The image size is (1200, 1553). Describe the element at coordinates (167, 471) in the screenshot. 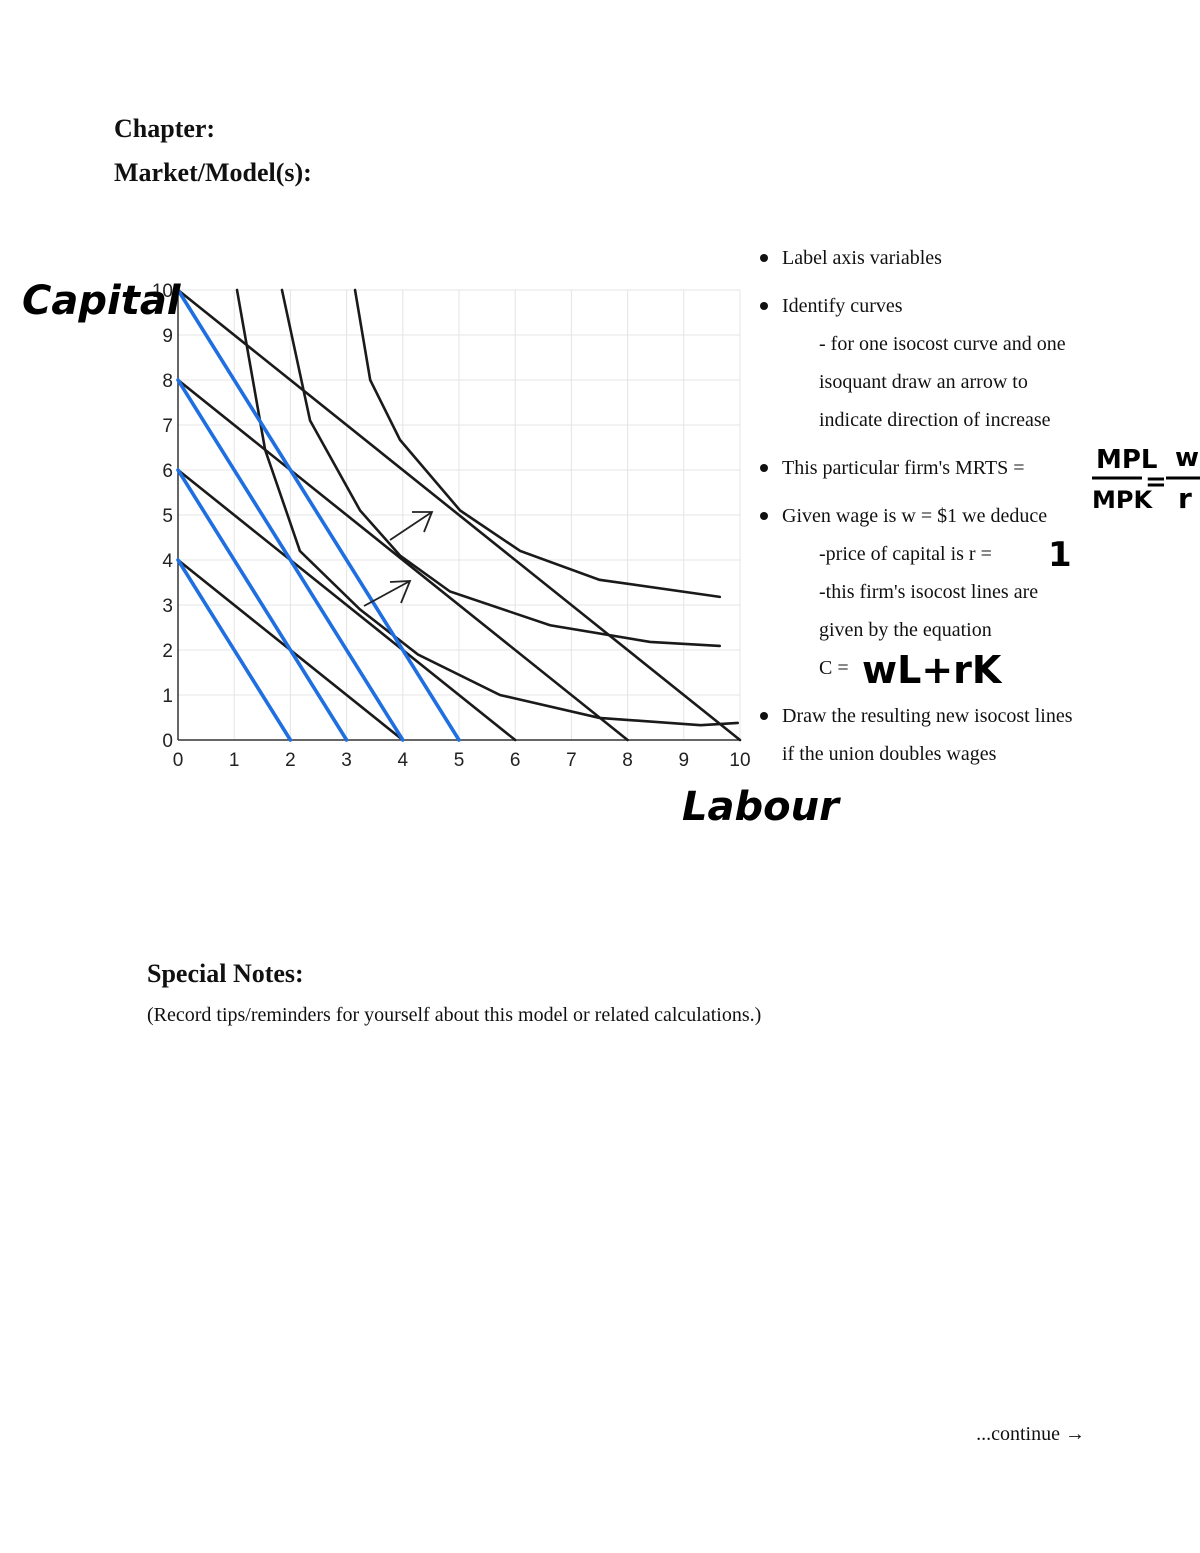

I see `y-tick-label: 6` at that location.